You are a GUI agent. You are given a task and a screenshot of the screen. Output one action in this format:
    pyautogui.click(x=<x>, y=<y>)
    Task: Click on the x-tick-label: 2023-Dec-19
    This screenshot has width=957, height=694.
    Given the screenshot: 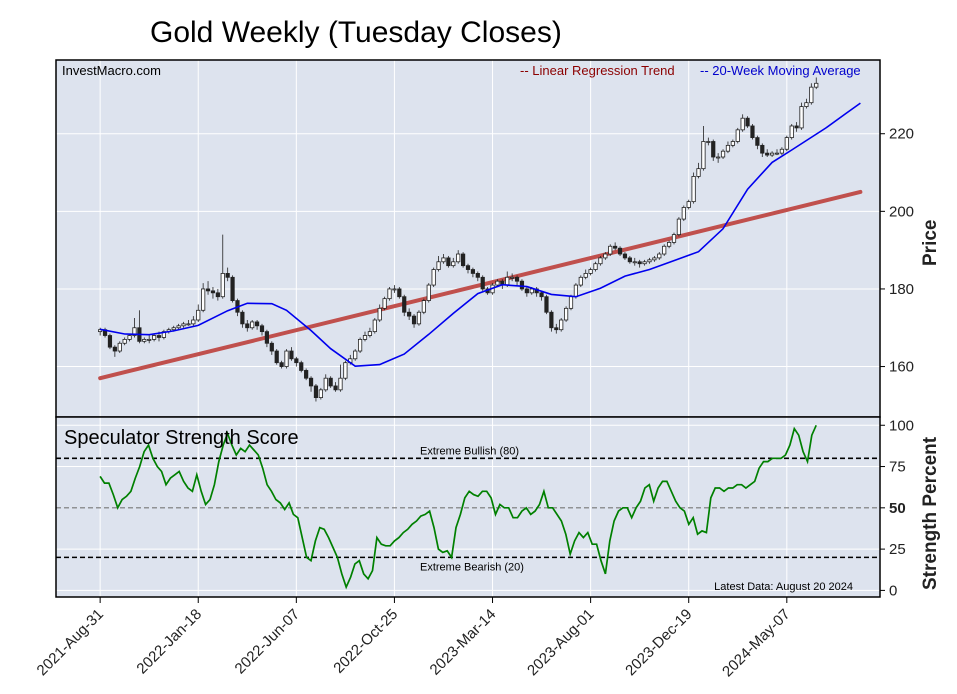 What is the action you would take?
    pyautogui.click(x=658, y=642)
    